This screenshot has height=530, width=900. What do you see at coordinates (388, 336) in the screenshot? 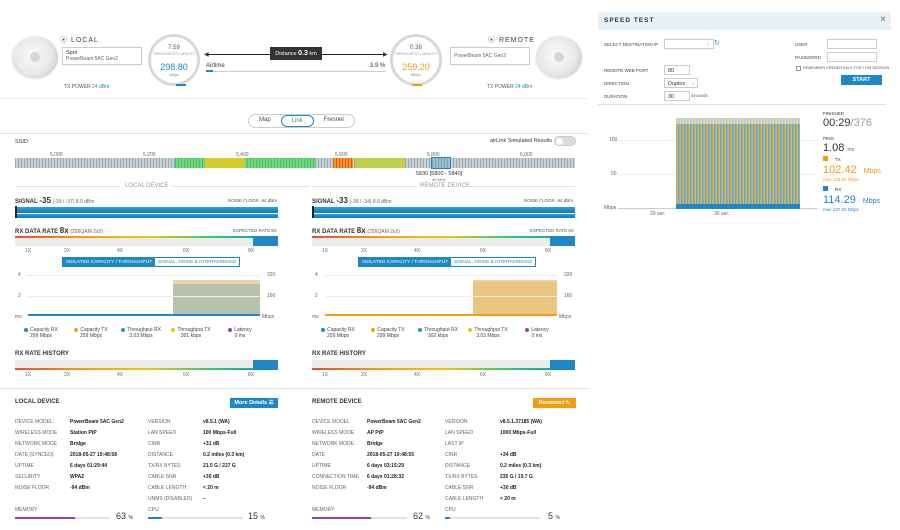
I see `legend-value: 299 Mbps` at bounding box center [388, 336].